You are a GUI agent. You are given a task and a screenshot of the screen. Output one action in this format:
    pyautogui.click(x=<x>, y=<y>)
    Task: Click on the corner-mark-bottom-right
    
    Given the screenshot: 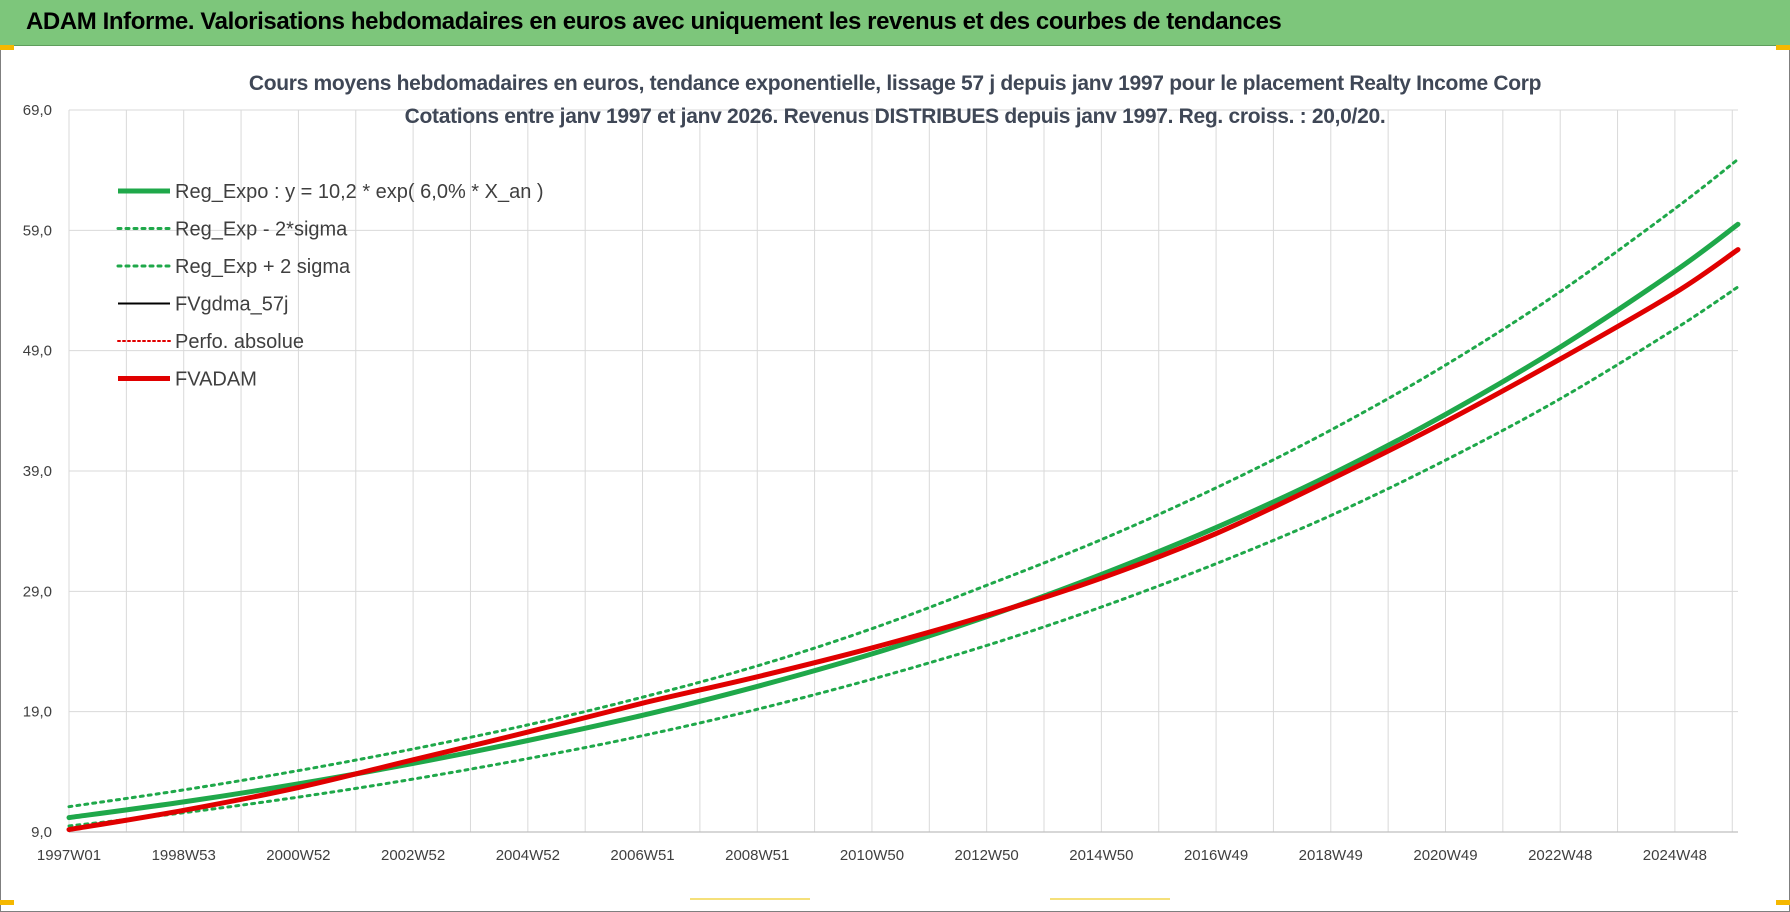 What is the action you would take?
    pyautogui.click(x=1783, y=902)
    